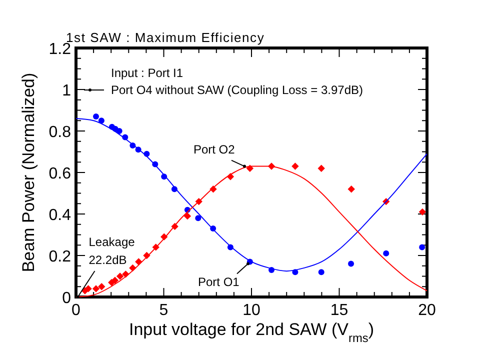 The width and height of the screenshot is (479, 349). Describe the element at coordinates (60, 174) in the screenshot. I see `y-tick-label: 0.6` at that location.